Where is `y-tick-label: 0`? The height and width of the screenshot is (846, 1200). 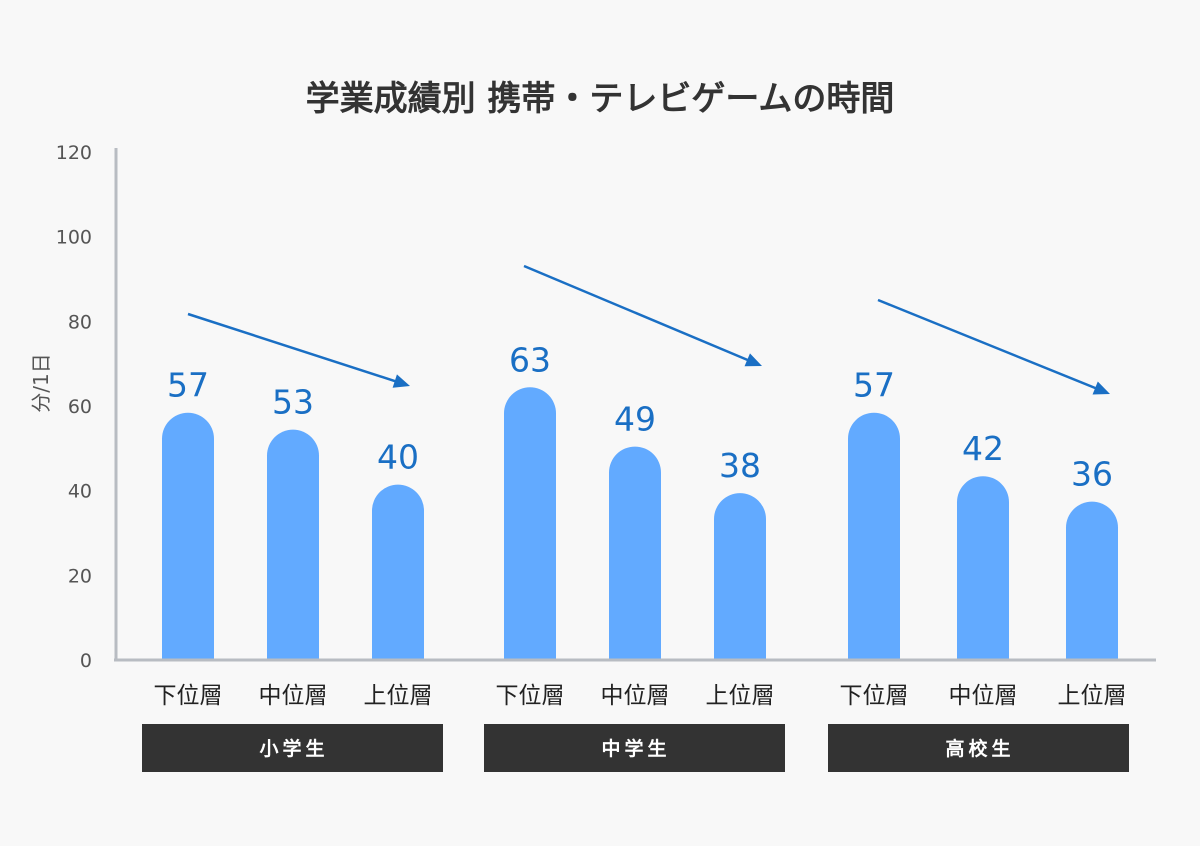 y-tick-label: 0 is located at coordinates (86, 661).